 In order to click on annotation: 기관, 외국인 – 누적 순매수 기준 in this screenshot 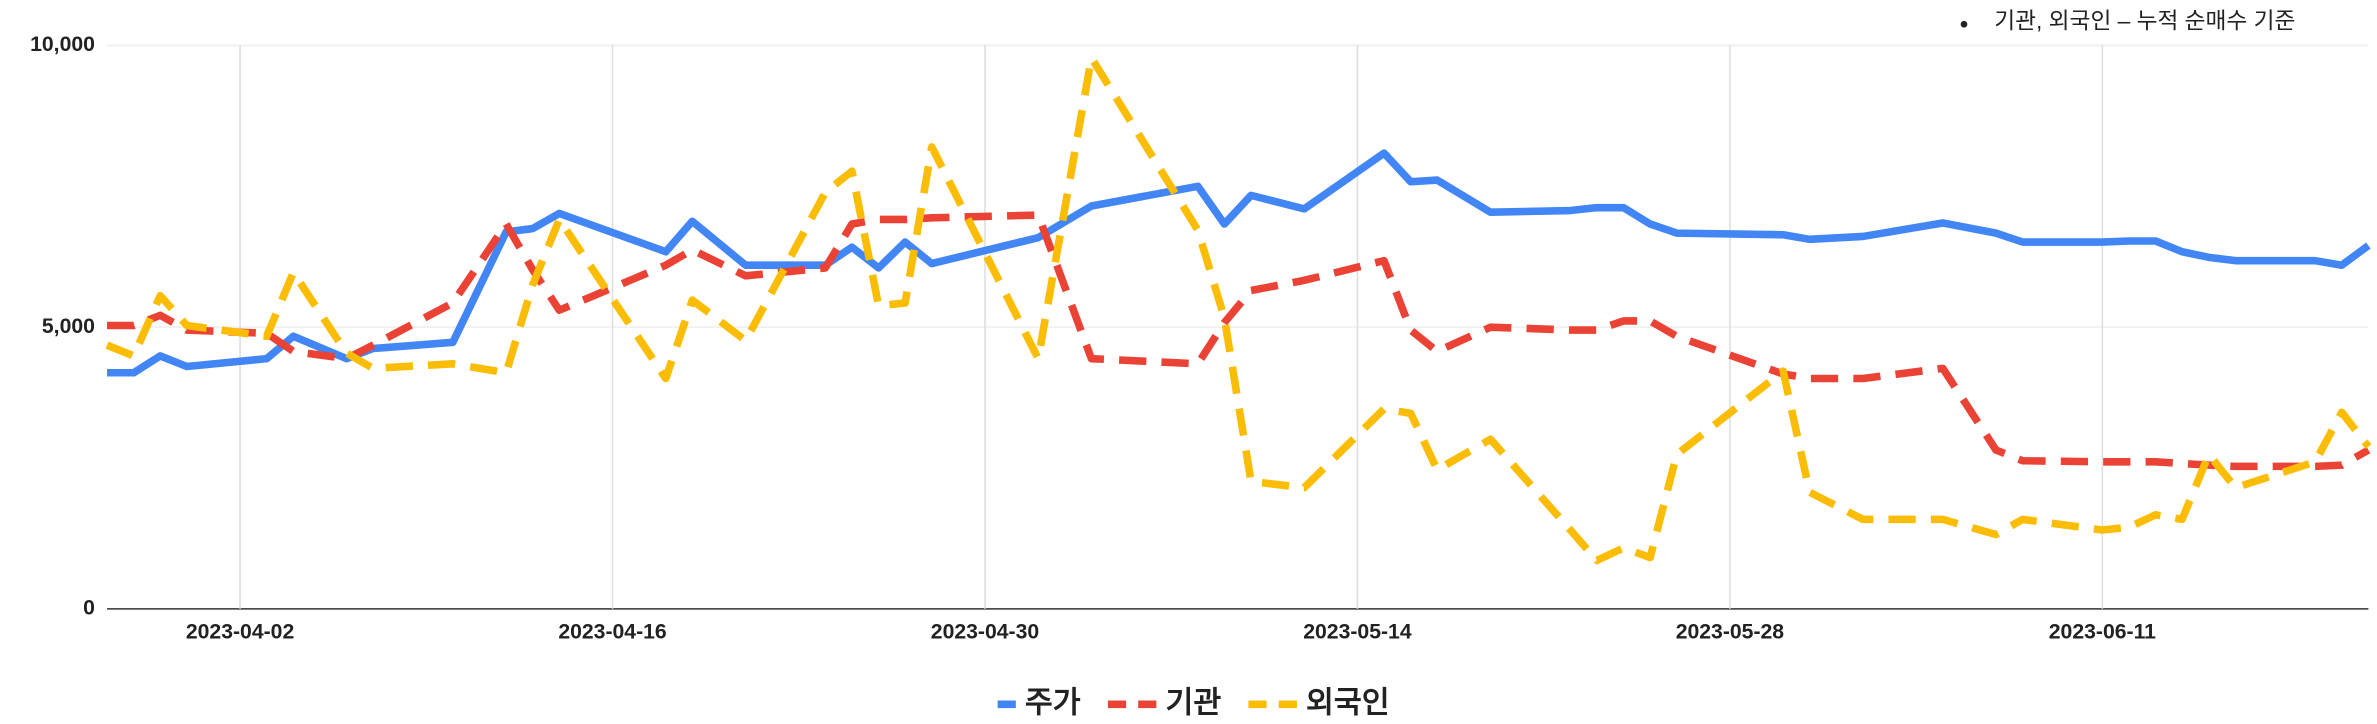, I will do `click(2144, 21)`.